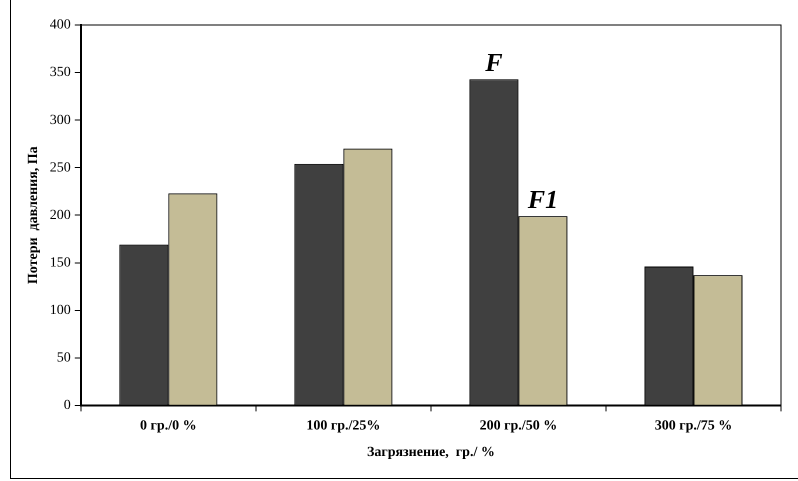 Image resolution: width=798 pixels, height=481 pixels. What do you see at coordinates (60, 25) in the screenshot?
I see `y-tick-label: 400` at bounding box center [60, 25].